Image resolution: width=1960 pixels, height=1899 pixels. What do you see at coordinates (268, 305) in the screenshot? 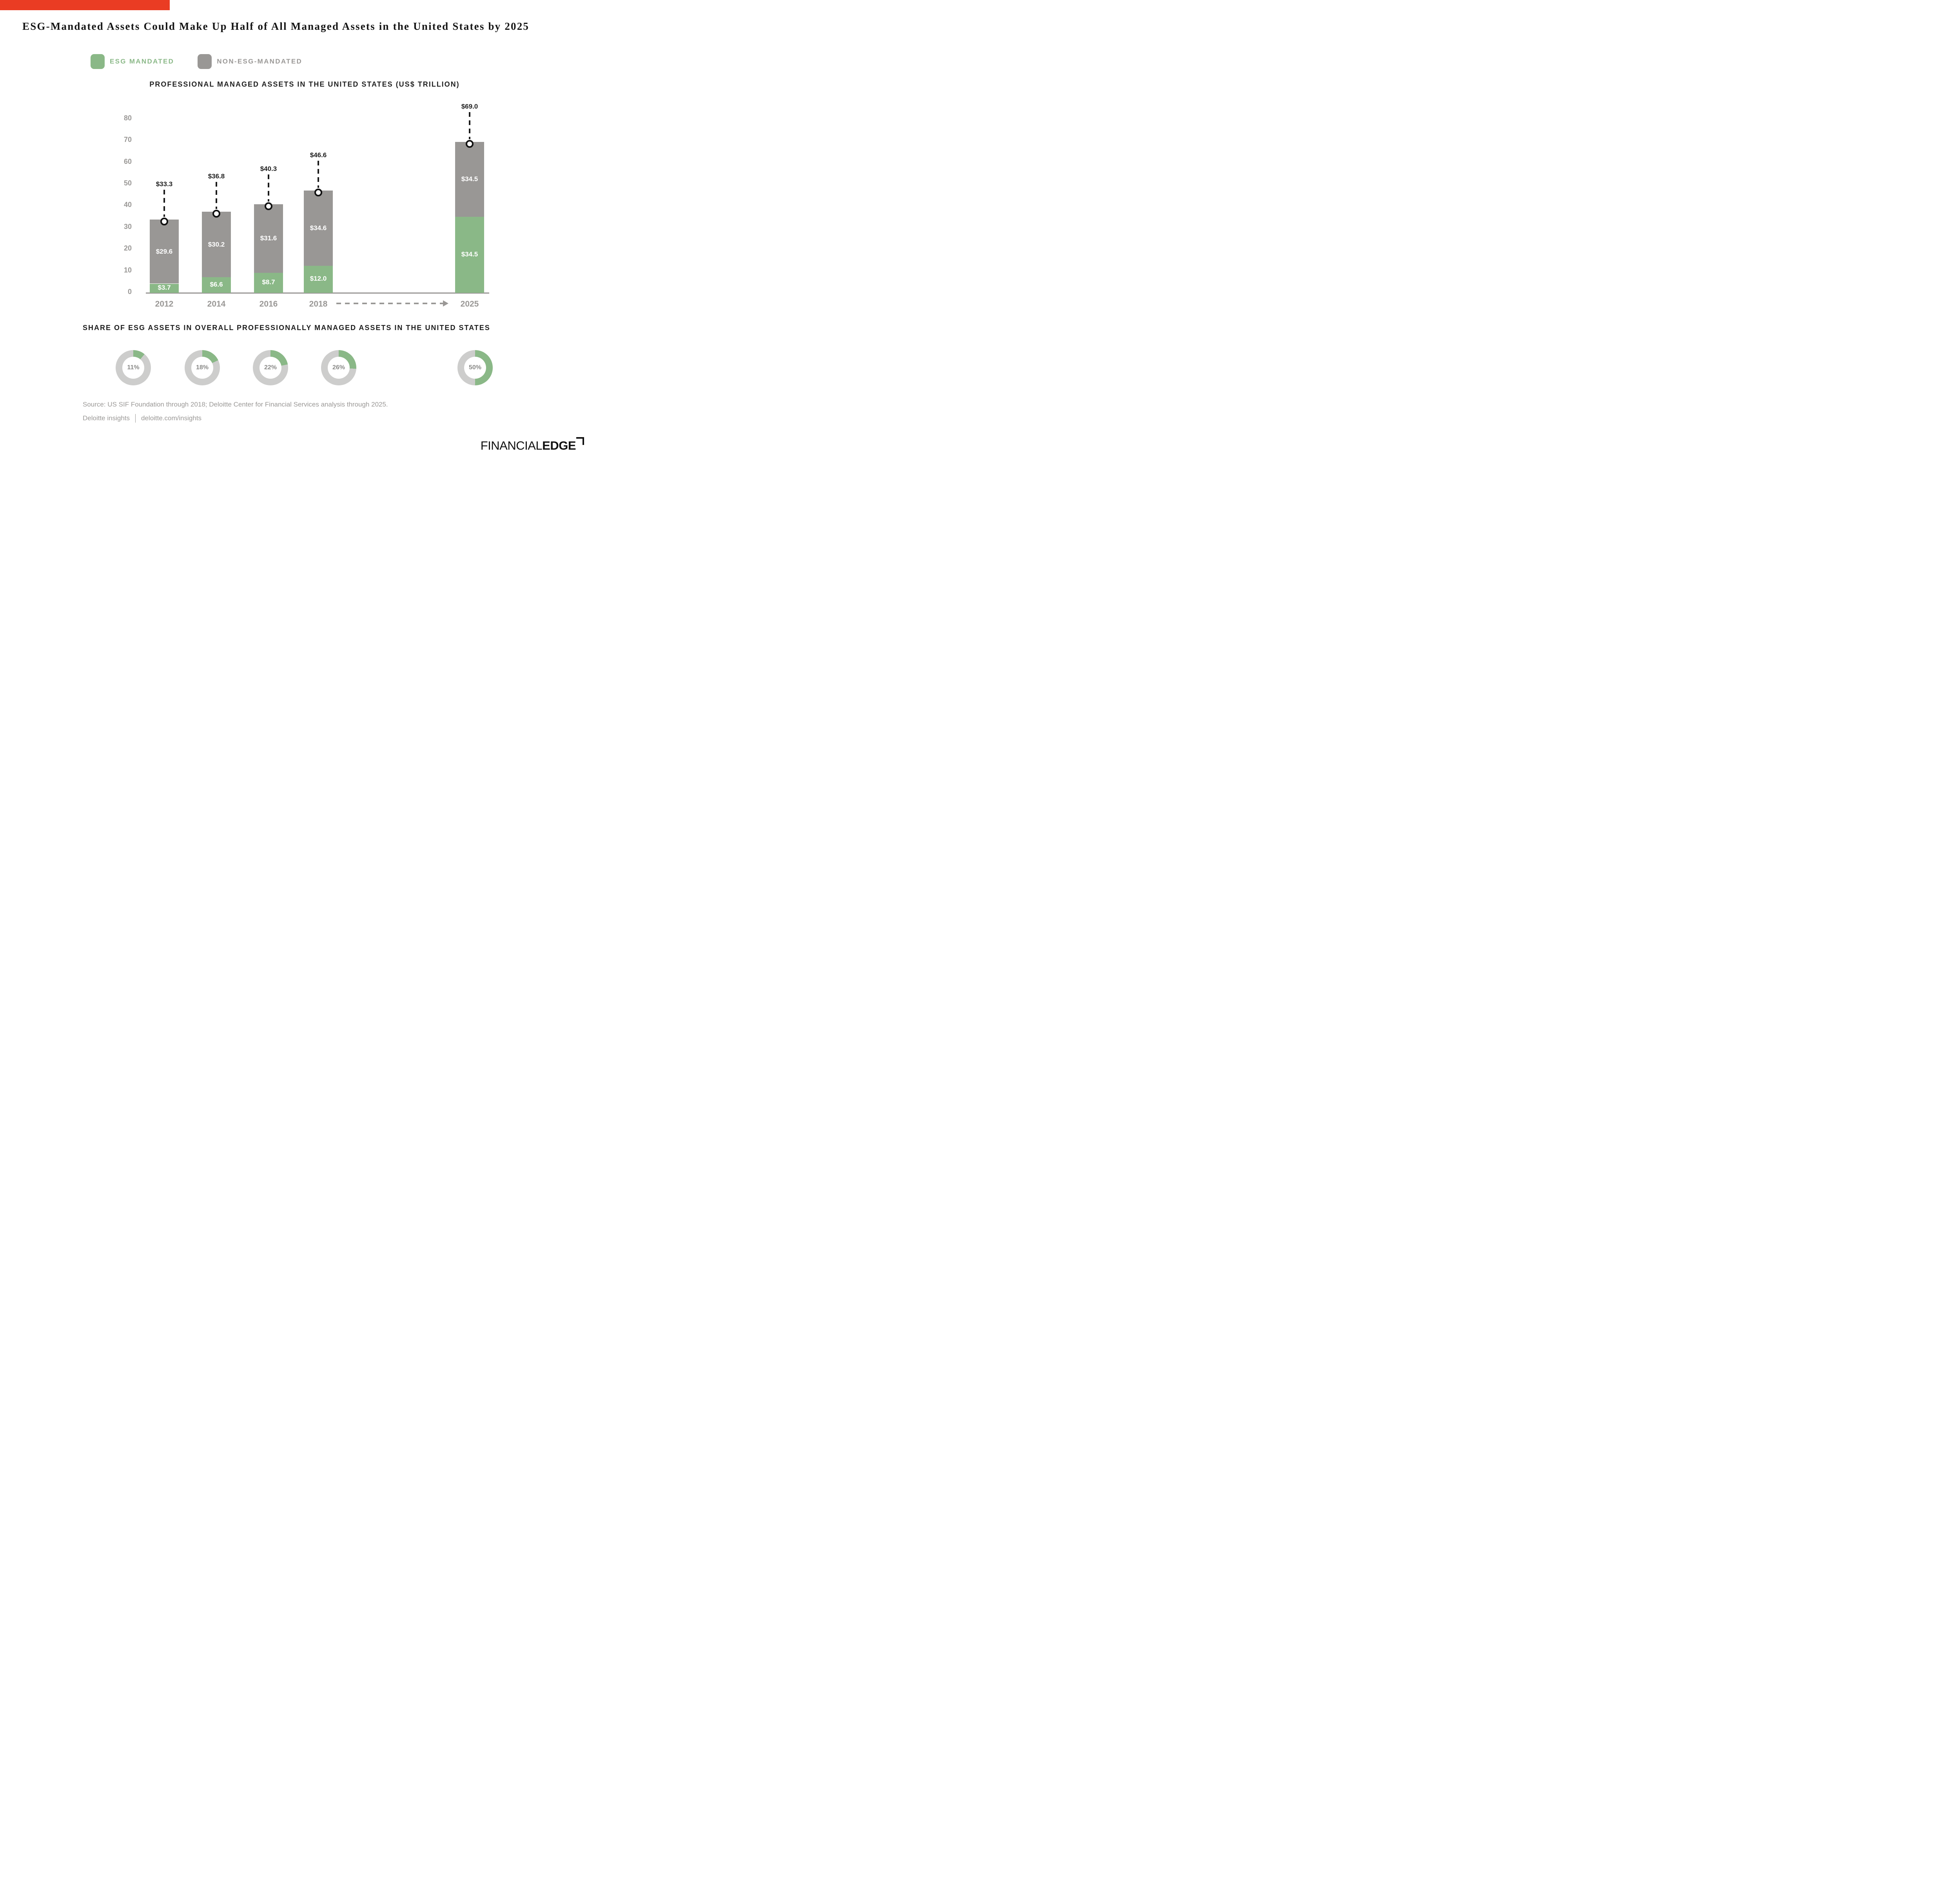
I see `year-label-2016: 2016` at bounding box center [268, 305].